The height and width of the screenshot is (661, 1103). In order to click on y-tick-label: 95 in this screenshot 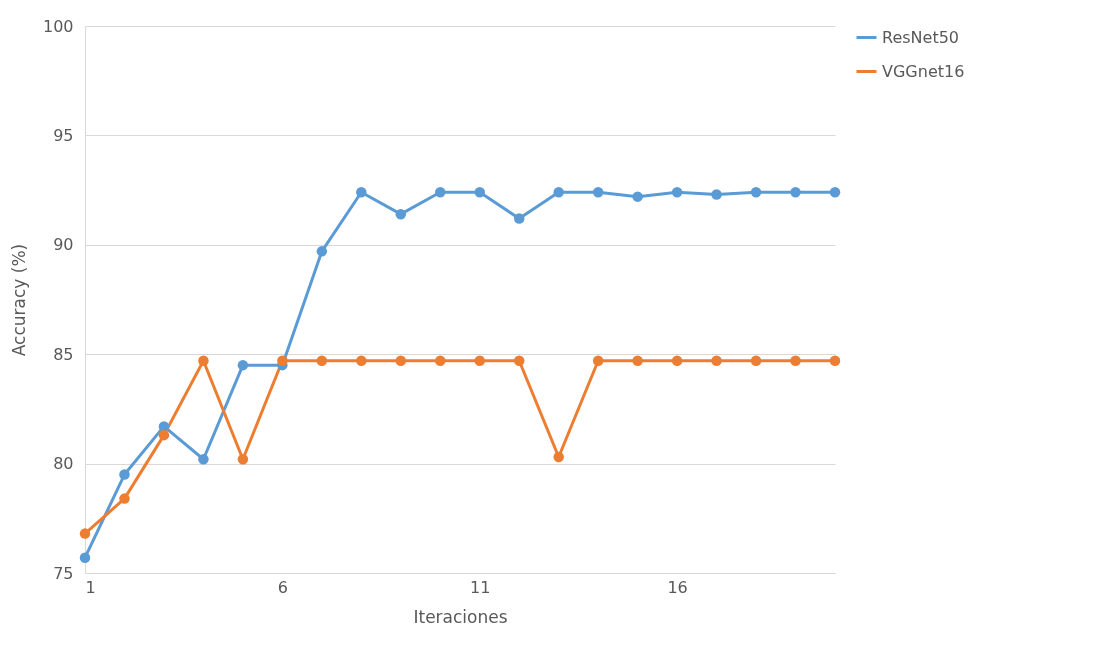, I will do `click(63, 135)`.